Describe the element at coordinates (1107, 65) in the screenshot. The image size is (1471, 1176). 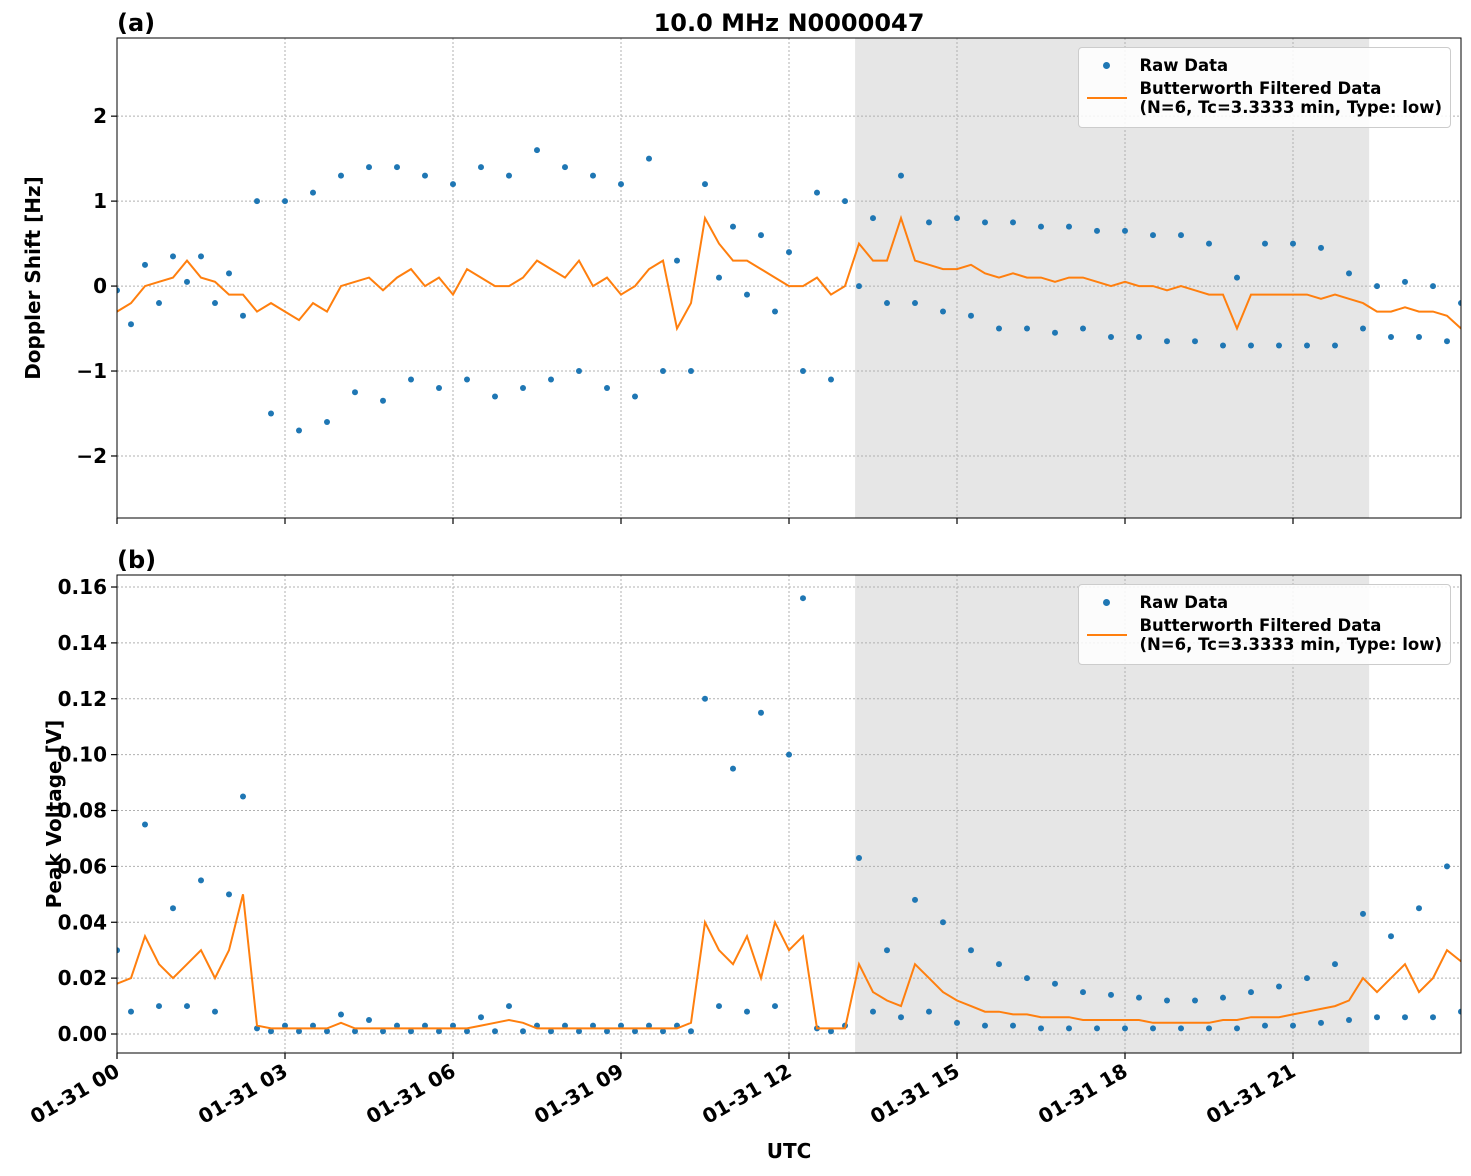
I see `legend-marker` at that location.